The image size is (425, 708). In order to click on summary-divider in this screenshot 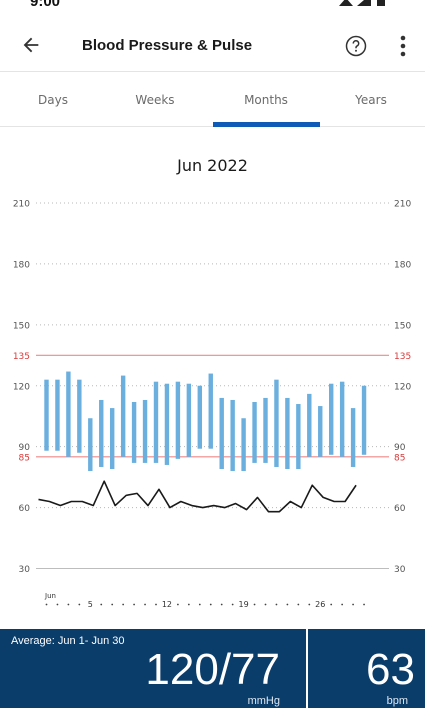, I will do `click(307, 668)`.